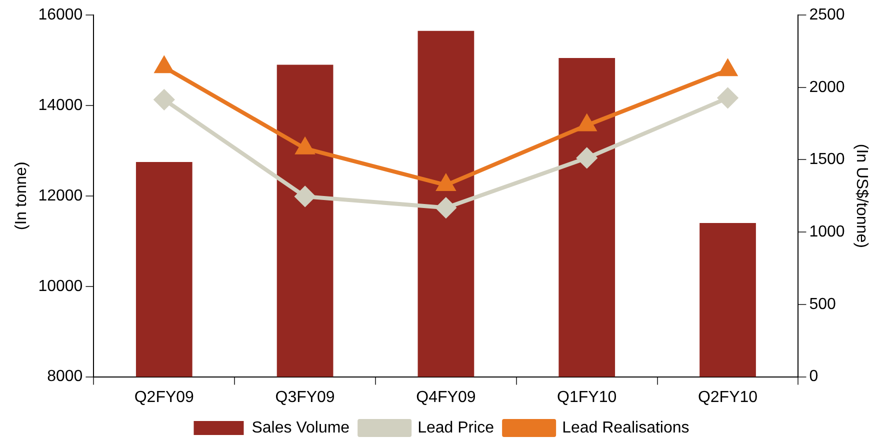  I want to click on y-axis-title: (In tonne), so click(21, 196).